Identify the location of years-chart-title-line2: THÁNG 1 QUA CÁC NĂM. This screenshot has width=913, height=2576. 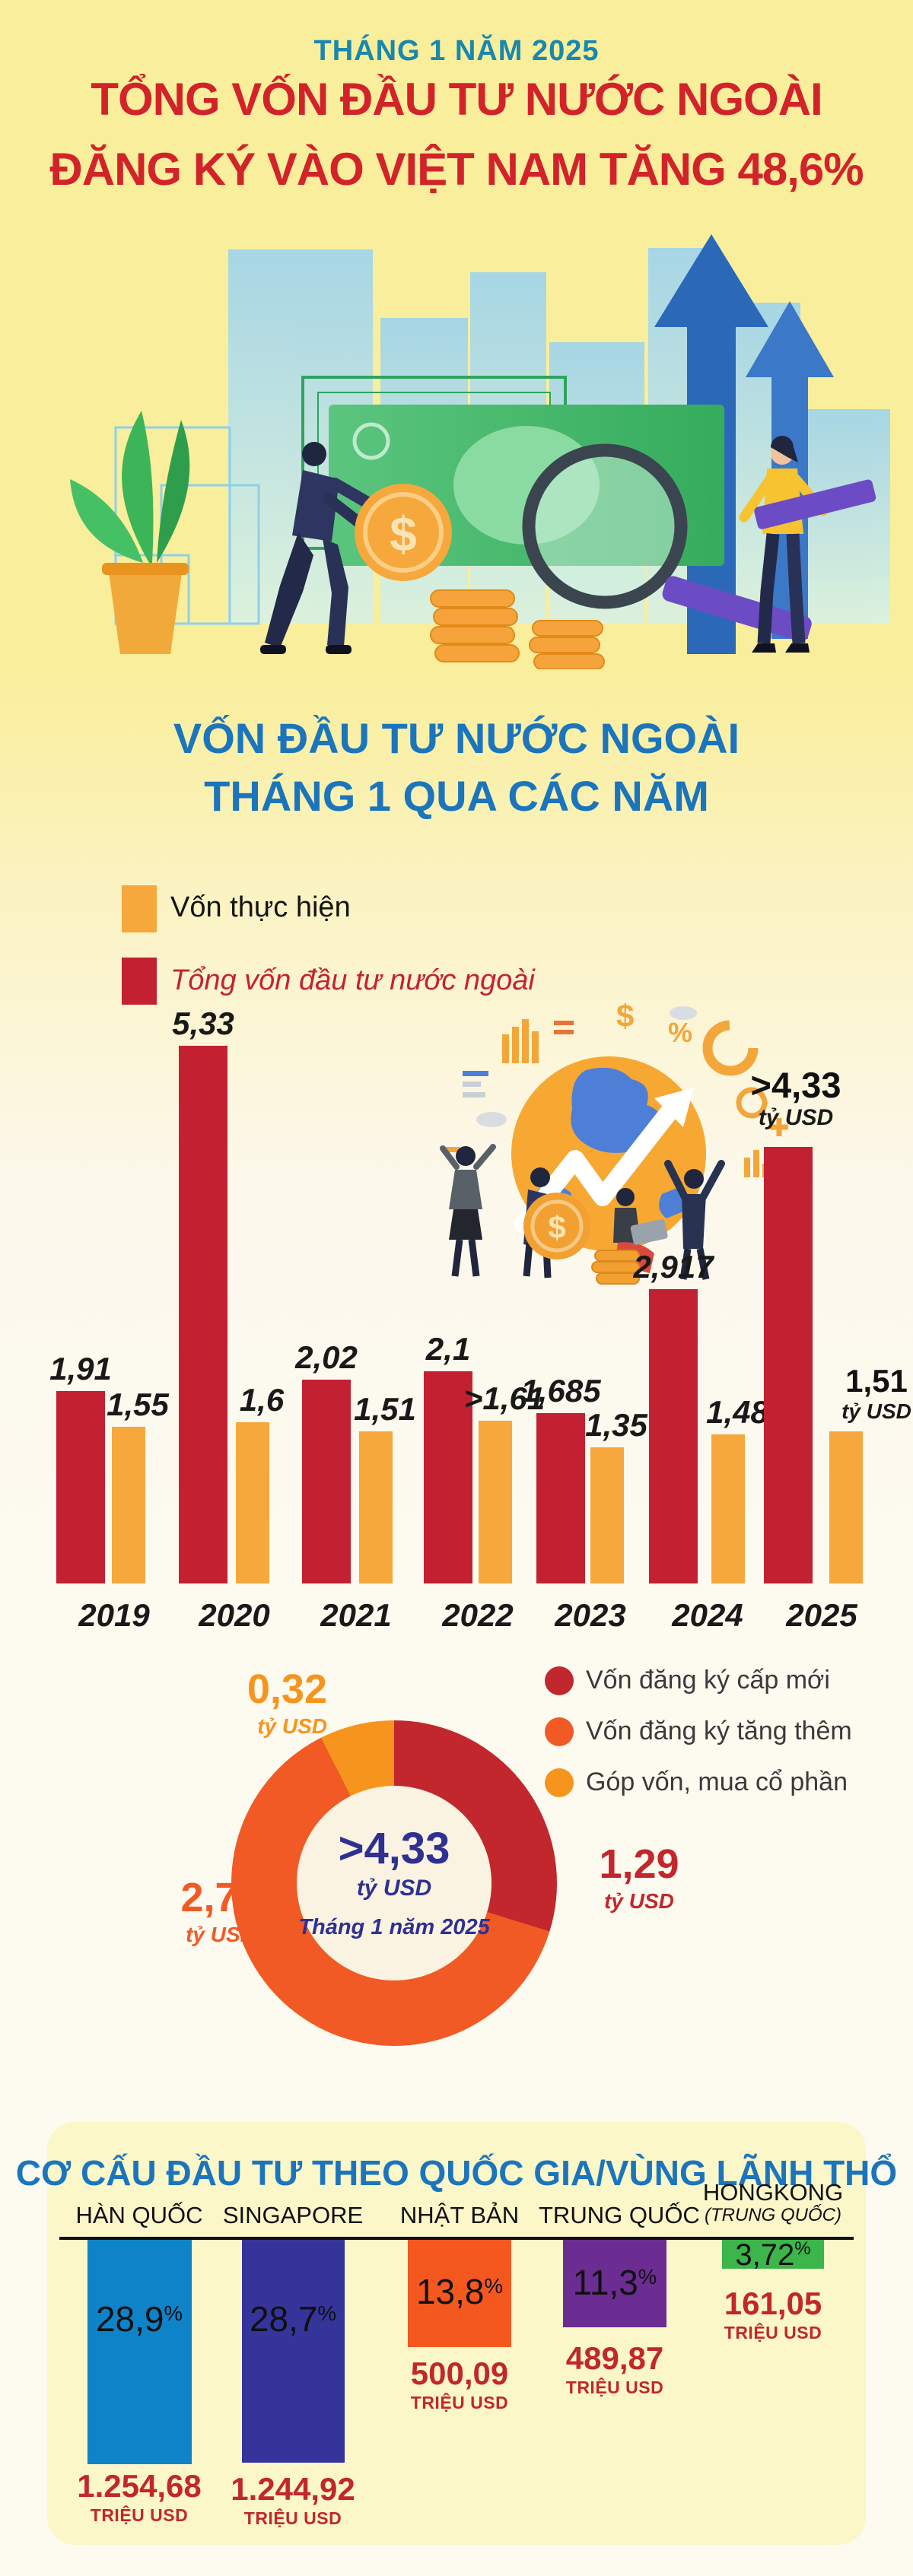
(456, 796).